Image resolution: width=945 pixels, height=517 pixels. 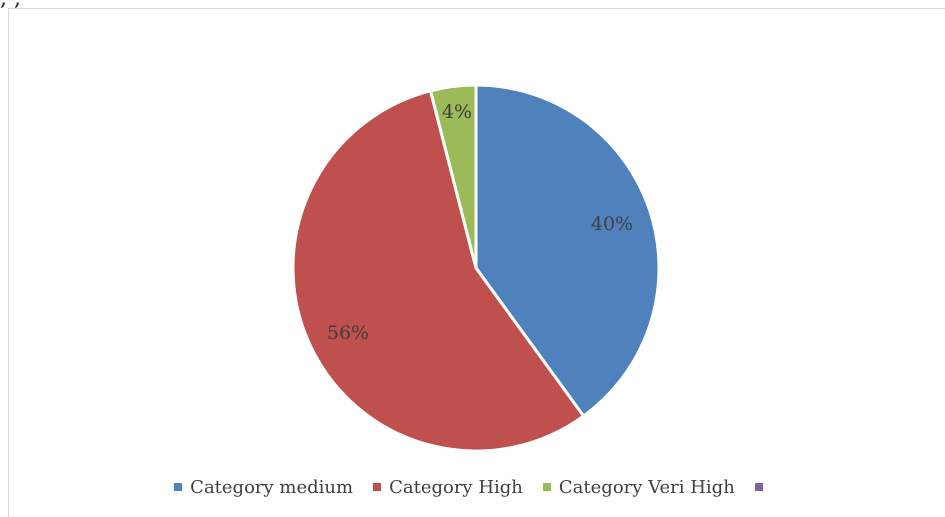 I want to click on top-text: , ,, so click(x=10, y=4).